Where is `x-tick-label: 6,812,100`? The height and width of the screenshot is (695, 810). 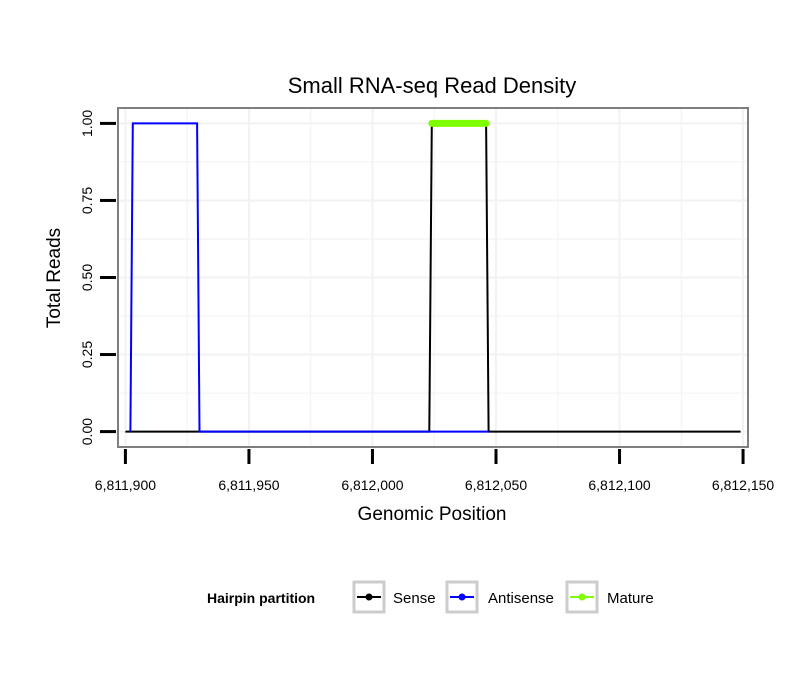
x-tick-label: 6,812,100 is located at coordinates (619, 485).